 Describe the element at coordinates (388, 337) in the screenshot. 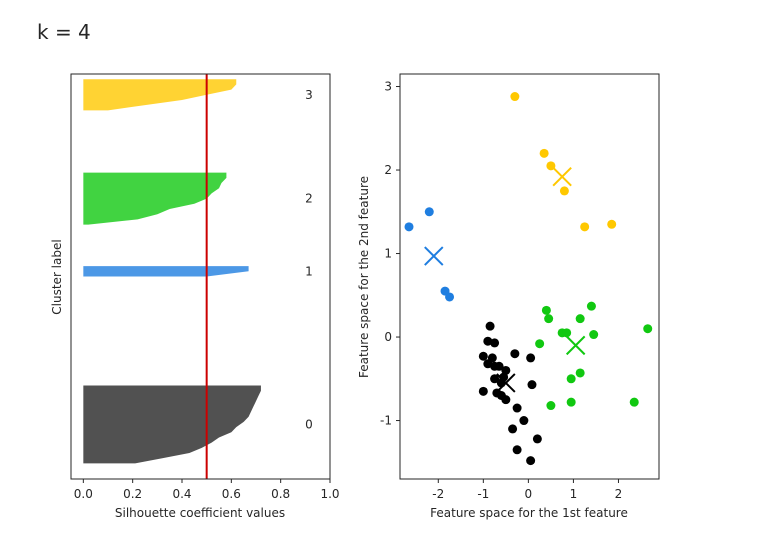

I see `y-tick-label: 0` at that location.